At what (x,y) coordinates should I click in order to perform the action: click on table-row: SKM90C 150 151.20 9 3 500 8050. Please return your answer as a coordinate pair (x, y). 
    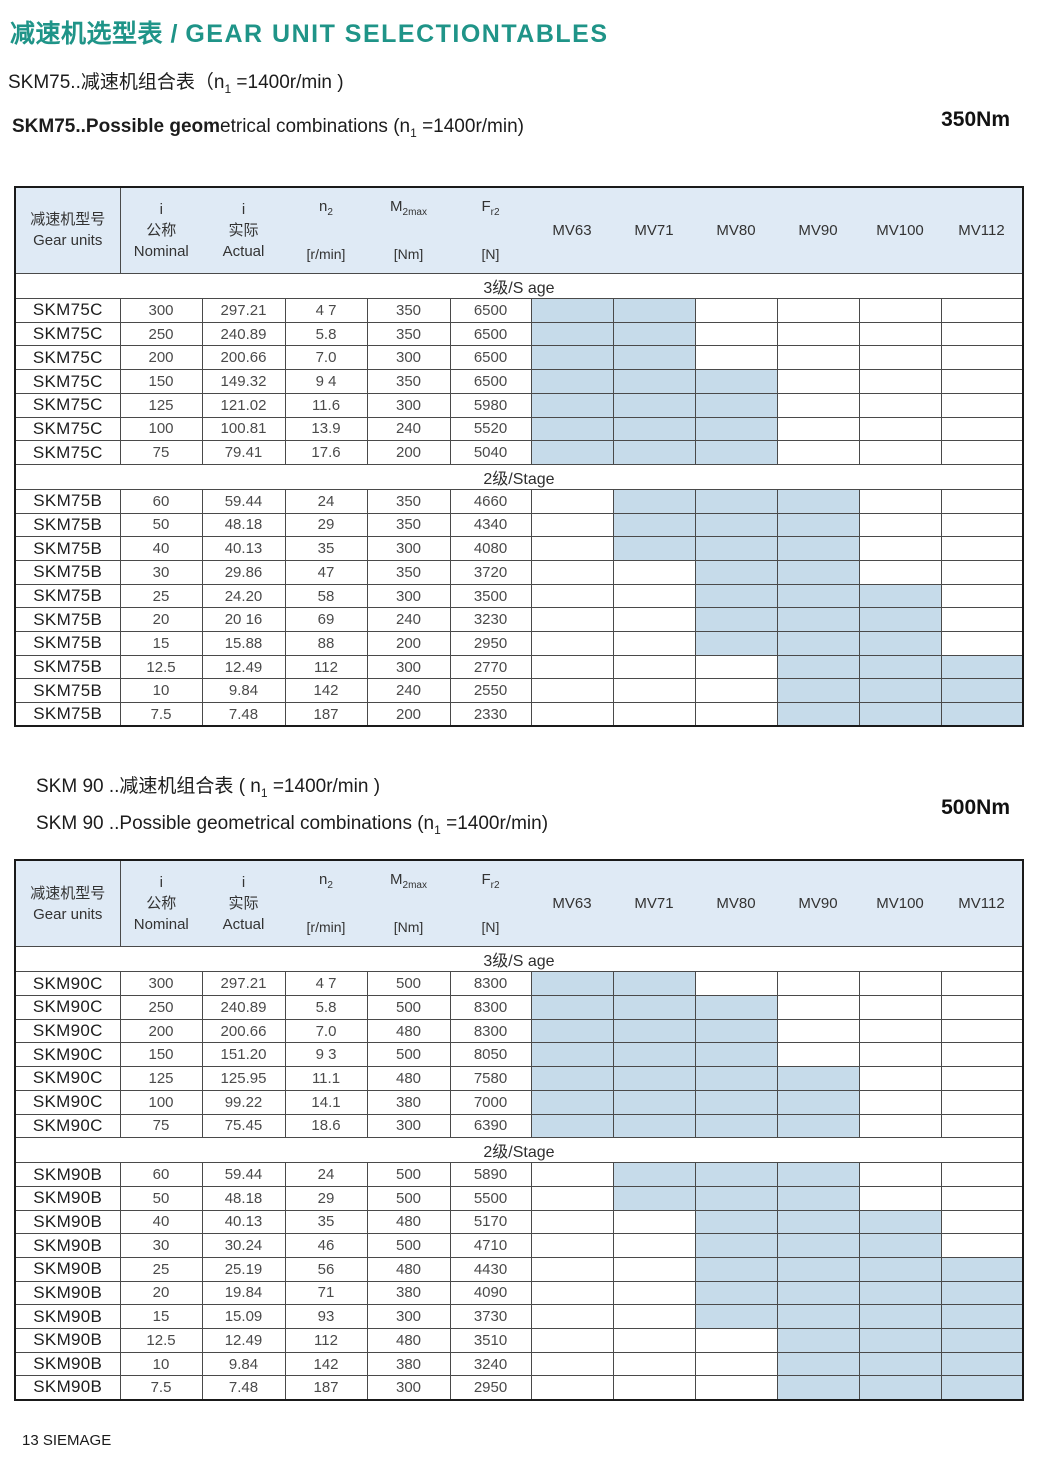
    Looking at the image, I should click on (519, 1055).